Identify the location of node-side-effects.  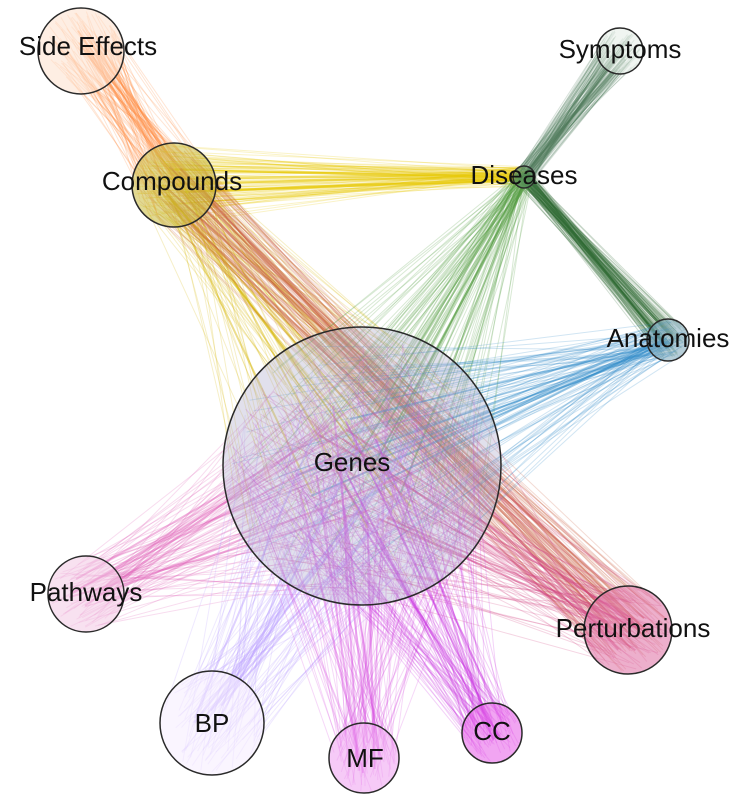
(81, 51).